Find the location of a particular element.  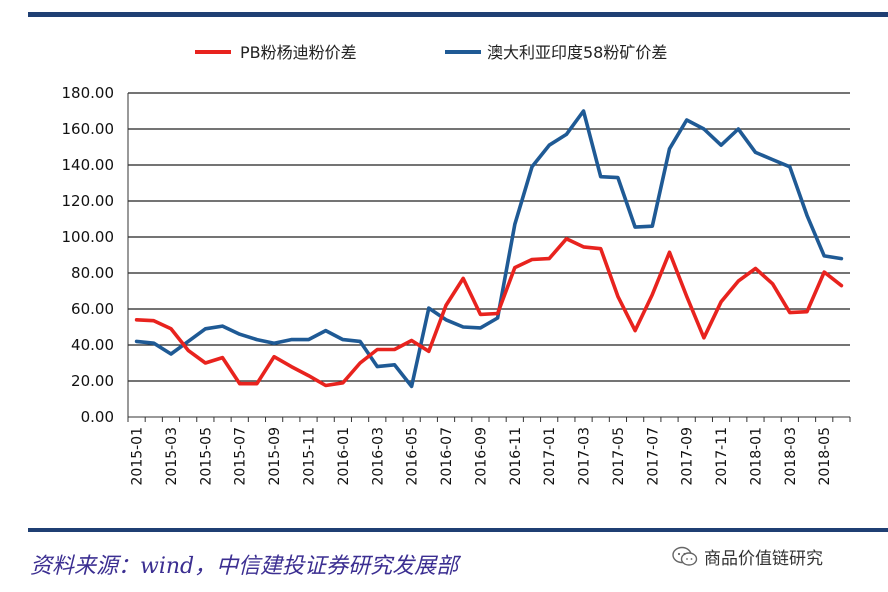

x-tick-label: 2018-05 is located at coordinates (825, 456).